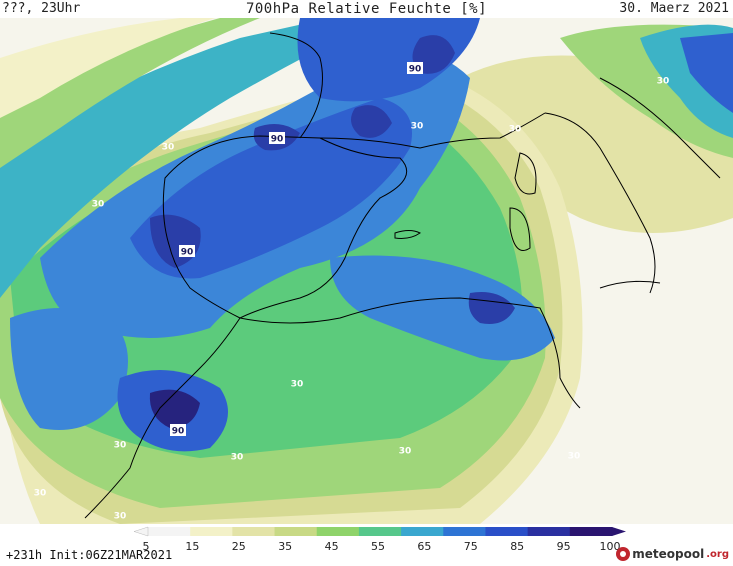 Image resolution: width=733 pixels, height=566 pixels. What do you see at coordinates (674, 8) in the screenshot?
I see `forecast-date: 30. Maerz 2021` at bounding box center [674, 8].